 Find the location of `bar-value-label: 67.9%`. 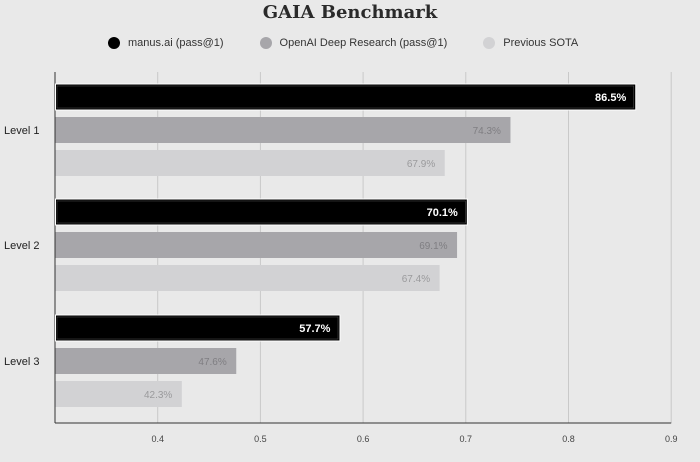

bar-value-label: 67.9% is located at coordinates (421, 164).